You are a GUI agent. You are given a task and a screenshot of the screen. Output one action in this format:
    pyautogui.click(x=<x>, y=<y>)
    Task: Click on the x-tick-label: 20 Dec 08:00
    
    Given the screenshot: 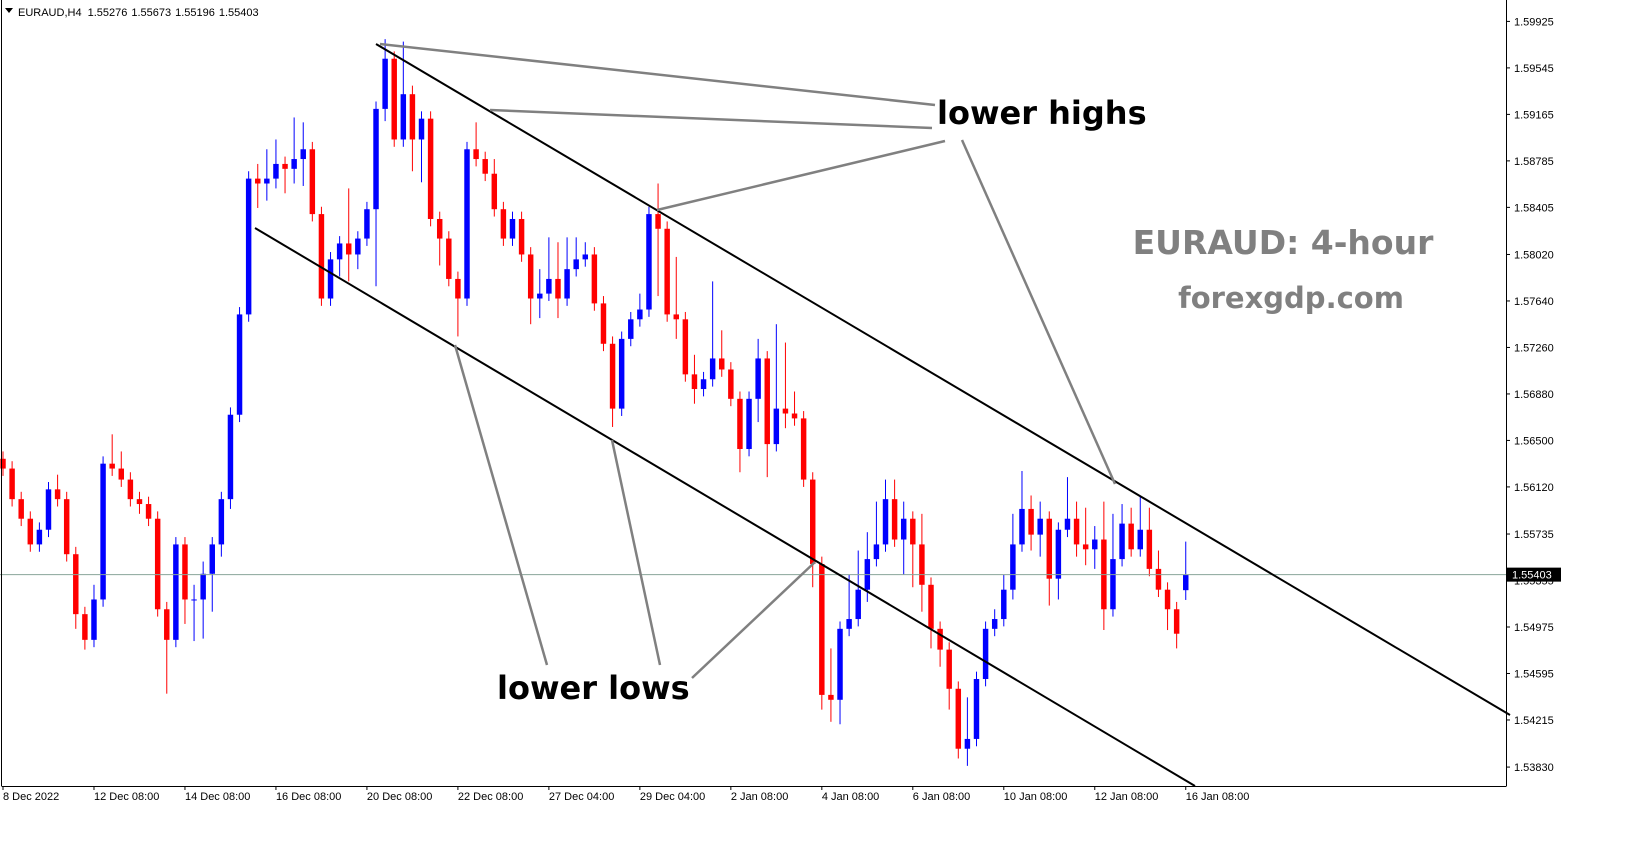 What is the action you would take?
    pyautogui.click(x=399, y=797)
    